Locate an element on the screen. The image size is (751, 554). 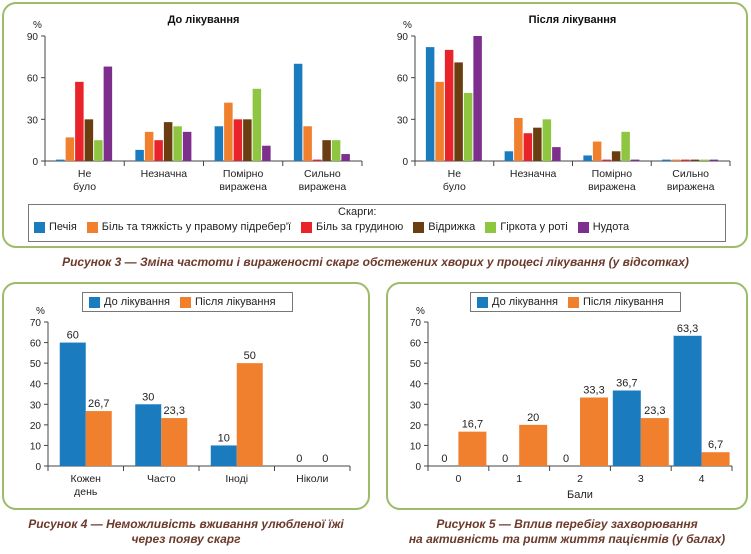
data-label: 36,7 is located at coordinates (626, 384).